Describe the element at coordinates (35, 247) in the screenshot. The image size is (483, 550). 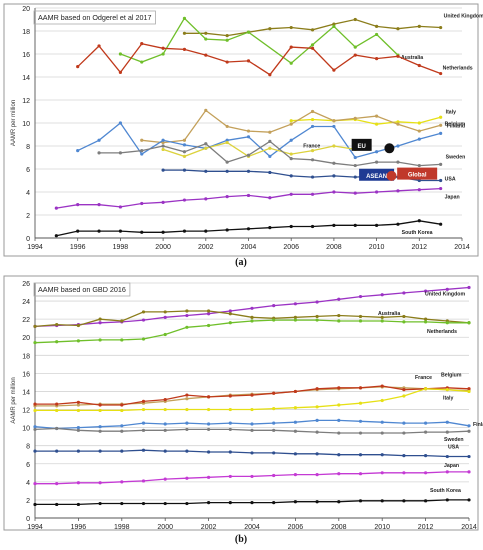
I see `x-tick-label: 1994` at that location.